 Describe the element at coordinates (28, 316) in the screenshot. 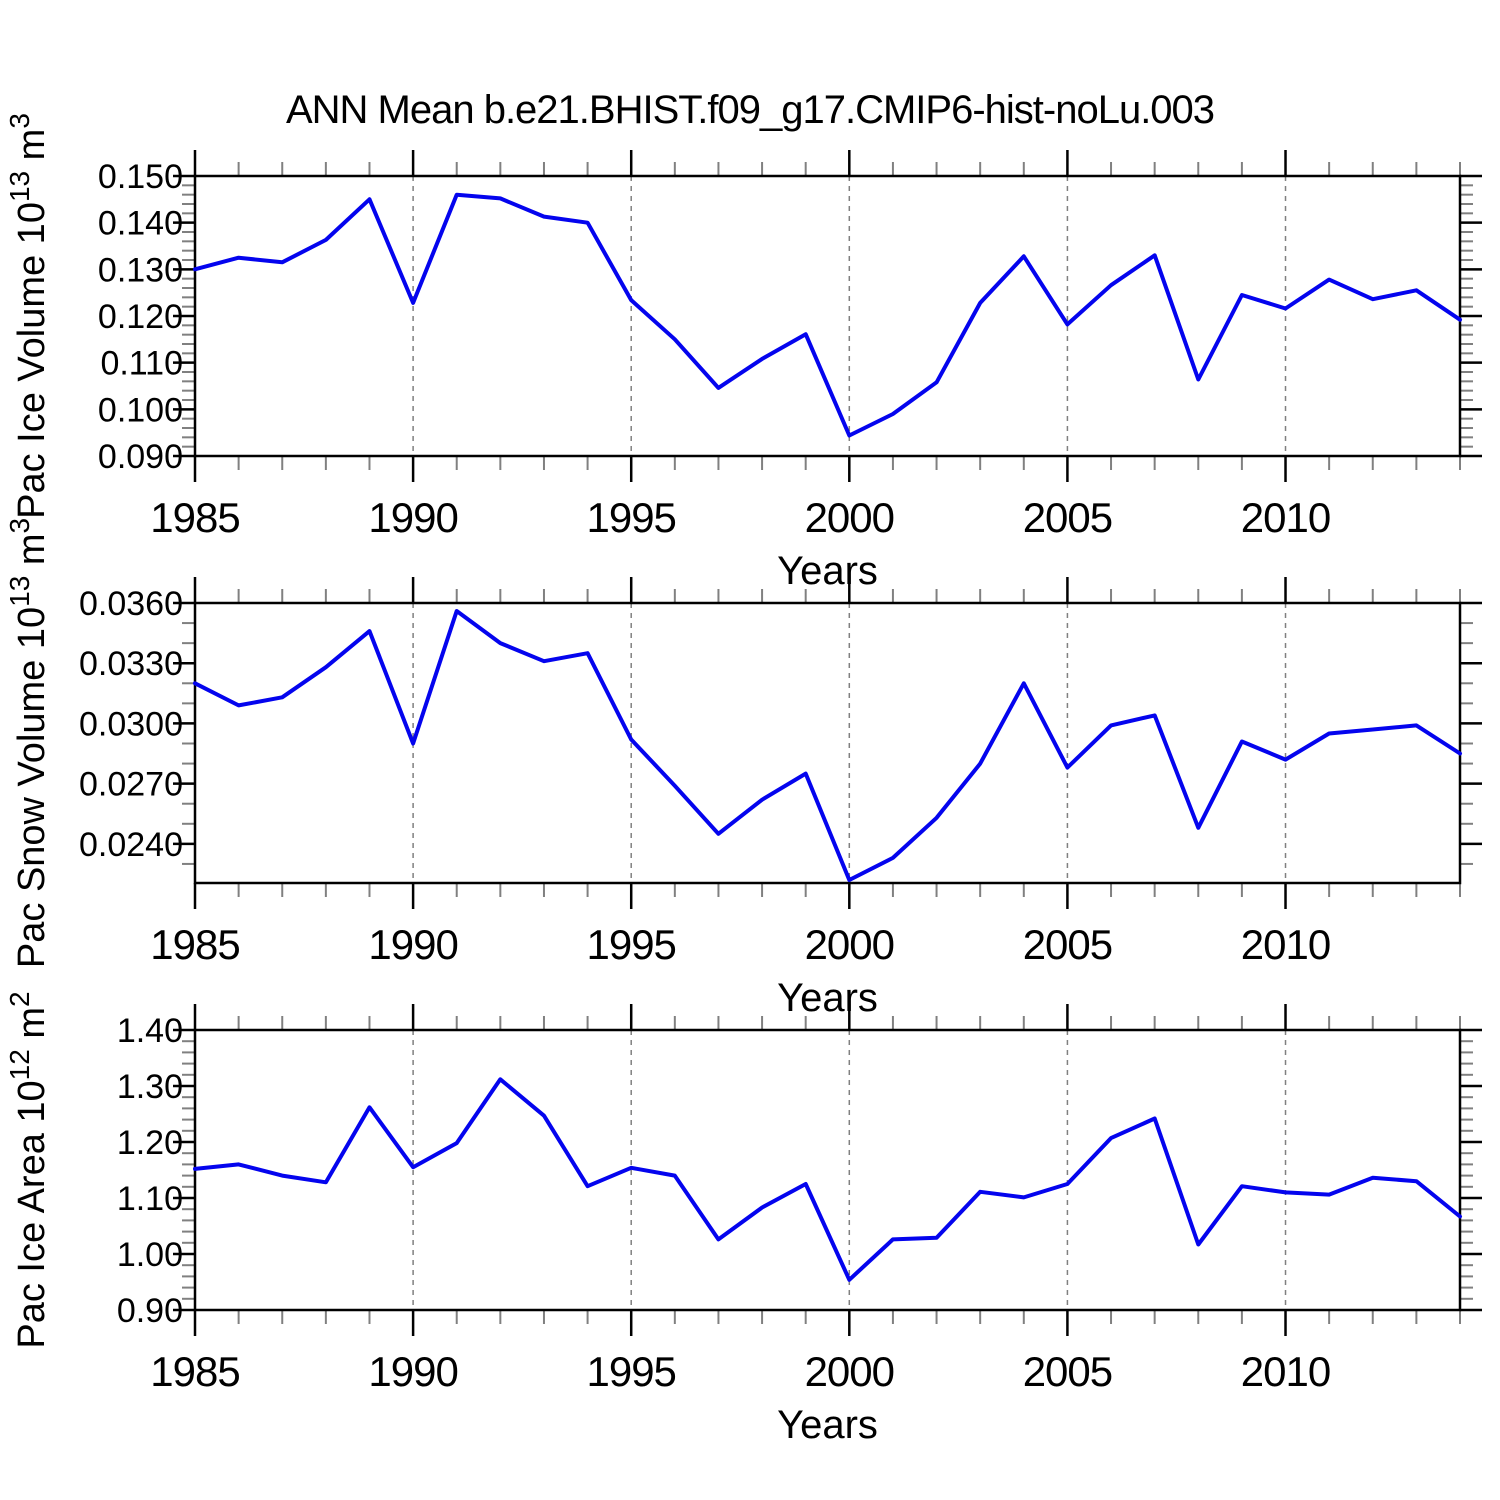

I see `y-axis-title: Pac Ice Volume 1013 m3` at that location.